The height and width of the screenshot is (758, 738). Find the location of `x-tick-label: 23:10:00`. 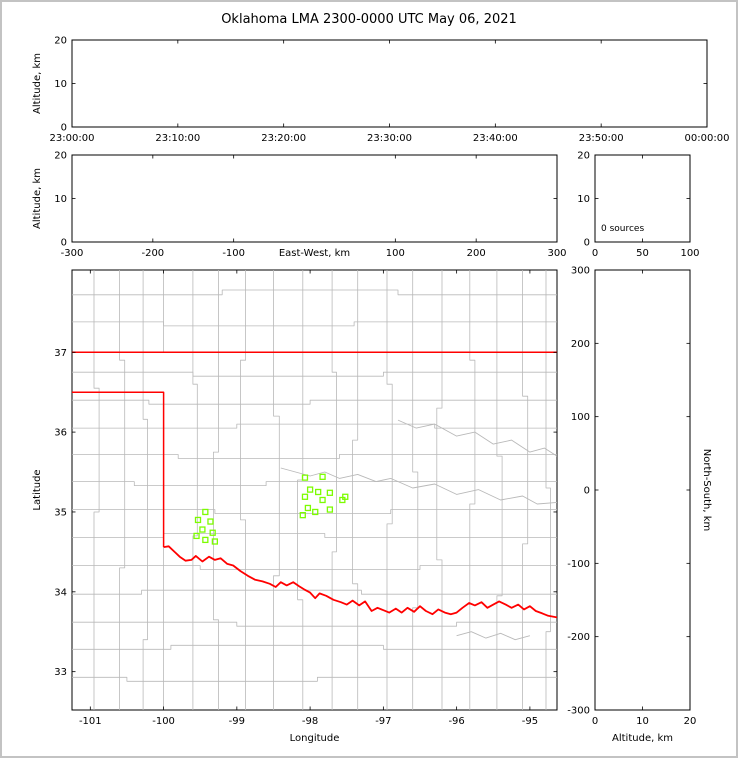

x-tick-label: 23:10:00 is located at coordinates (177, 138).